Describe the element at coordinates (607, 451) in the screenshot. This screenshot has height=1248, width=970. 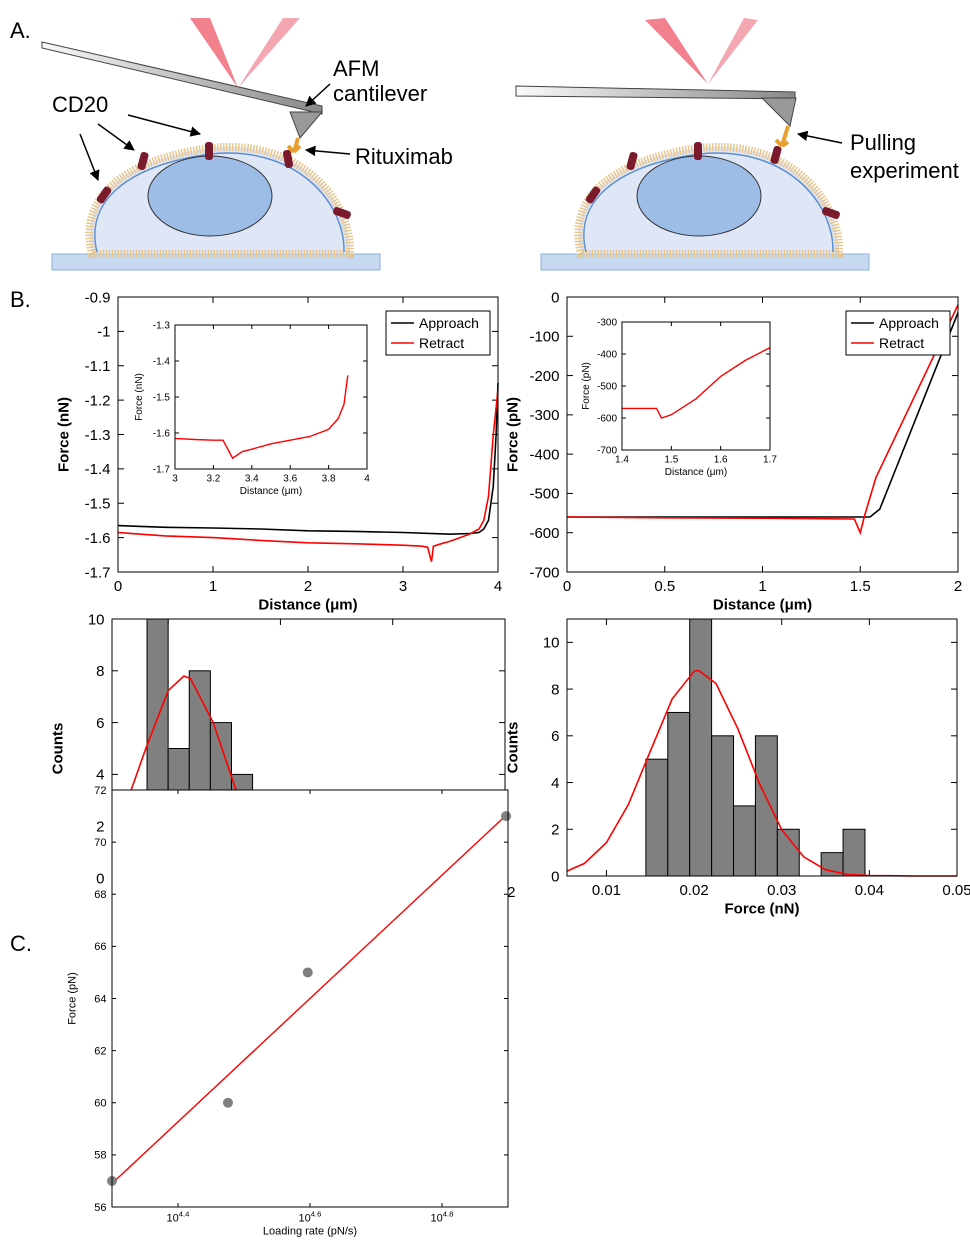
I see `y-tick-label: -700` at that location.